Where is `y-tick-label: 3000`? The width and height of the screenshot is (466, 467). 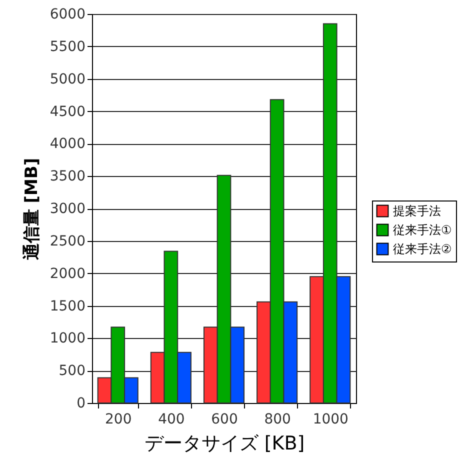 y-tick-label: 3000 is located at coordinates (68, 209).